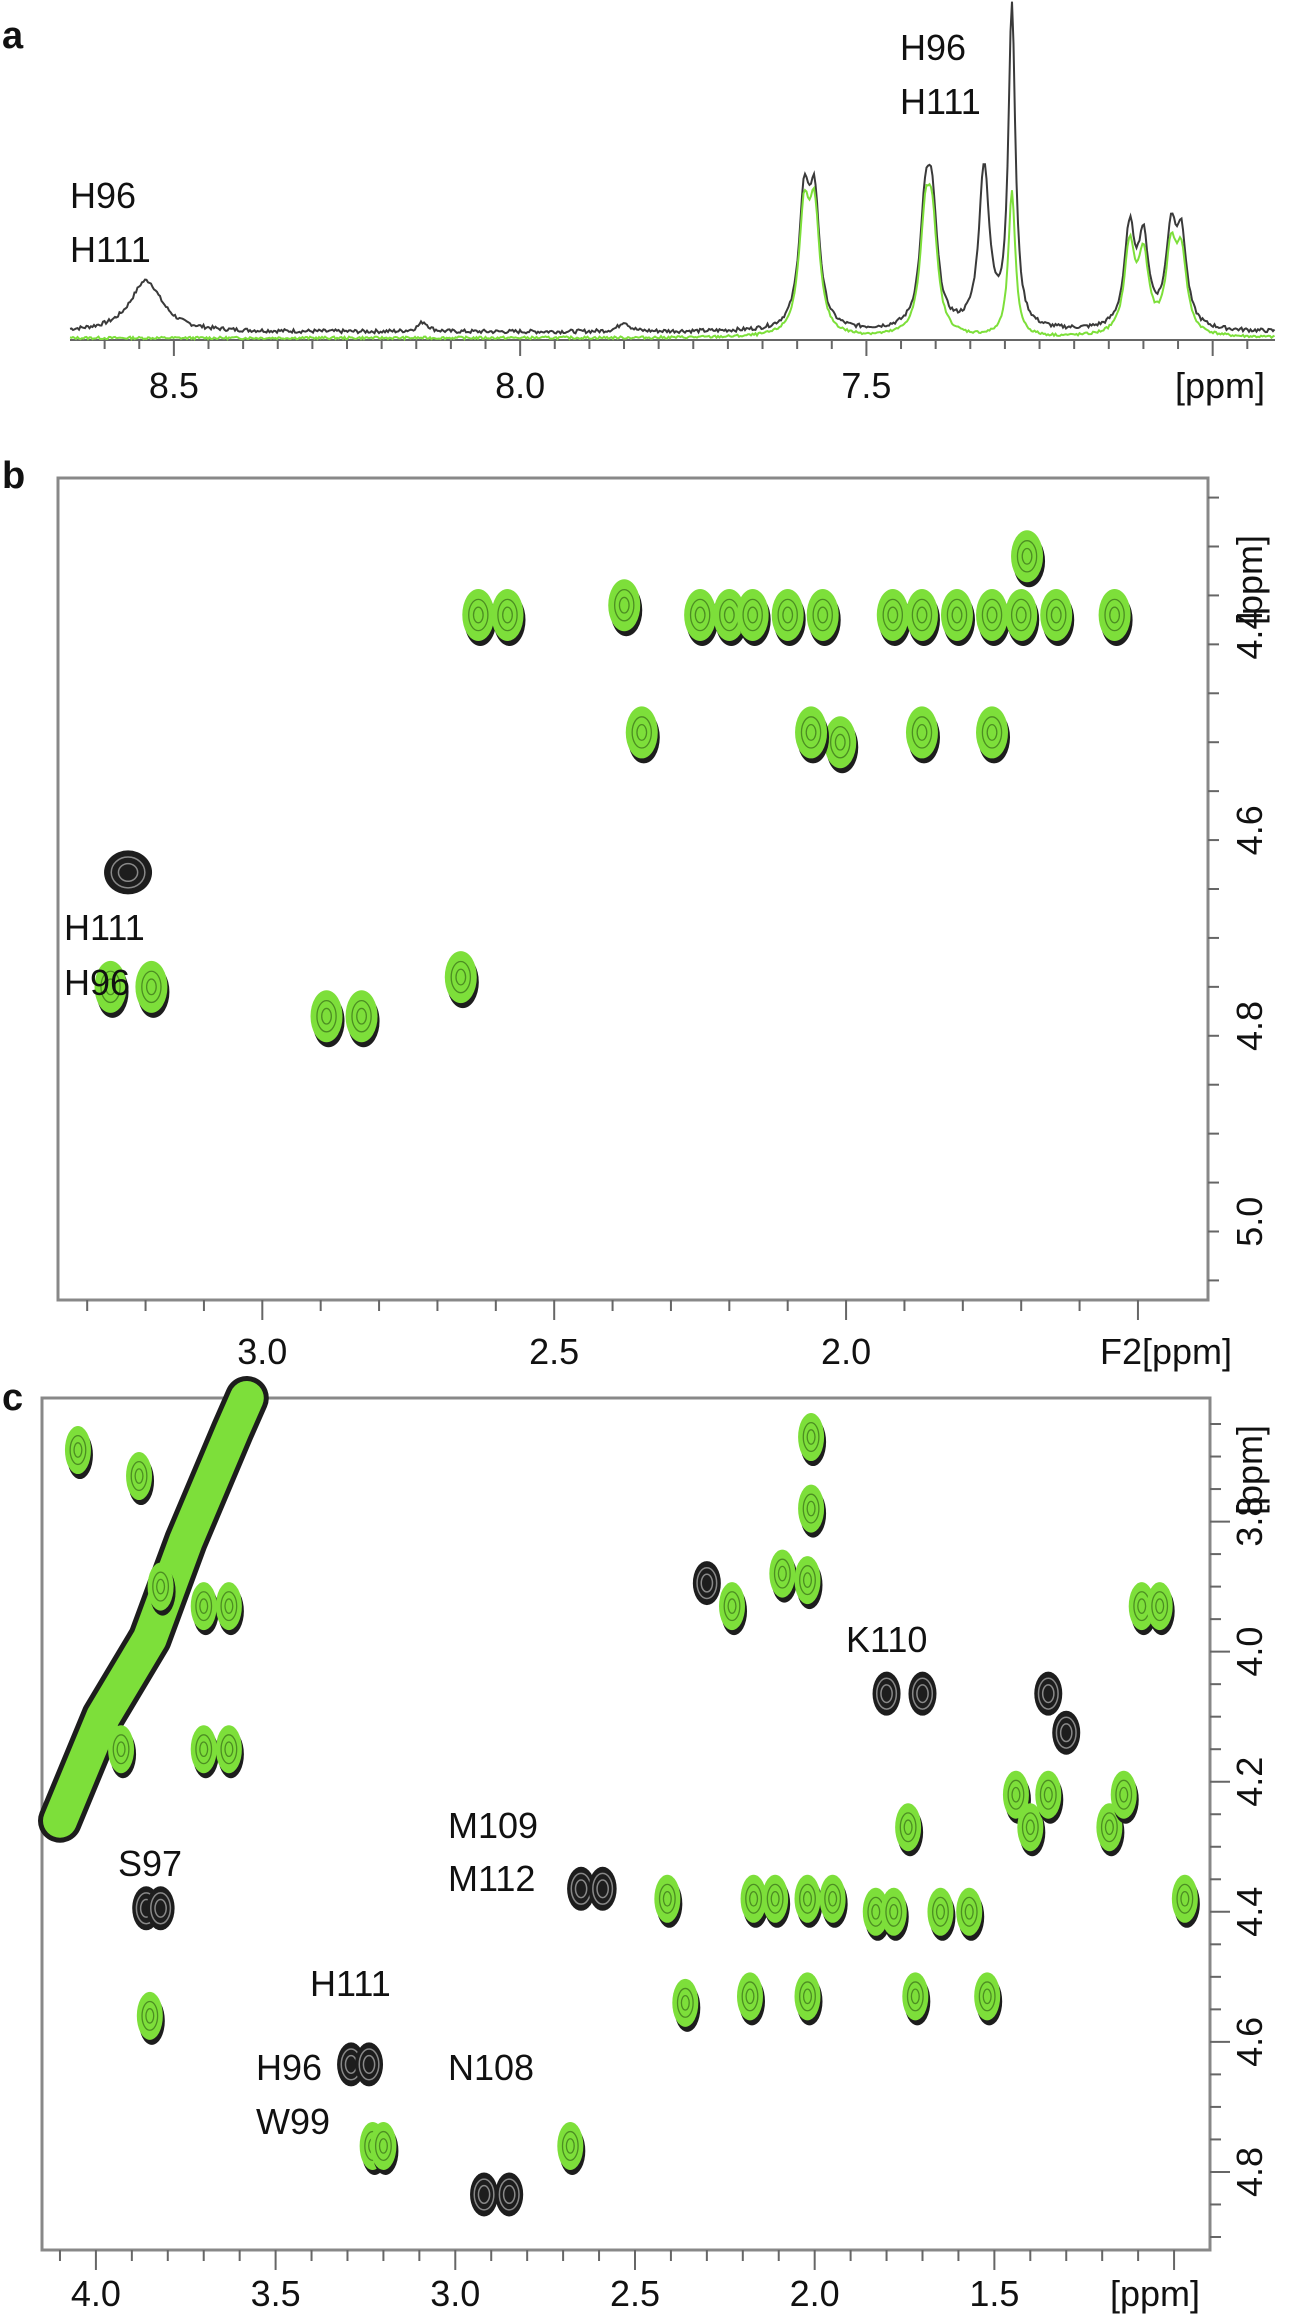 Image resolution: width=1299 pixels, height=2320 pixels. I want to click on panel-b-x-tick-label: 2.0, so click(846, 1351).